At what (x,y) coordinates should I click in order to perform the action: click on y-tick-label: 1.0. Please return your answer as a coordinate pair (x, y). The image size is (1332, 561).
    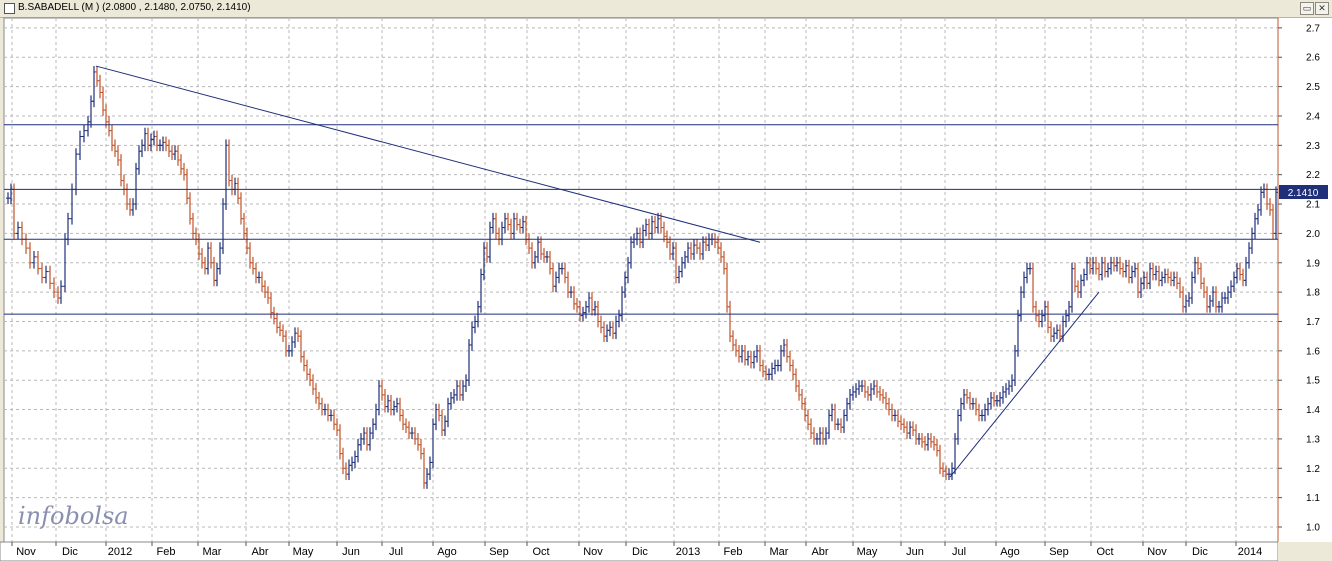
    Looking at the image, I should click on (1313, 528).